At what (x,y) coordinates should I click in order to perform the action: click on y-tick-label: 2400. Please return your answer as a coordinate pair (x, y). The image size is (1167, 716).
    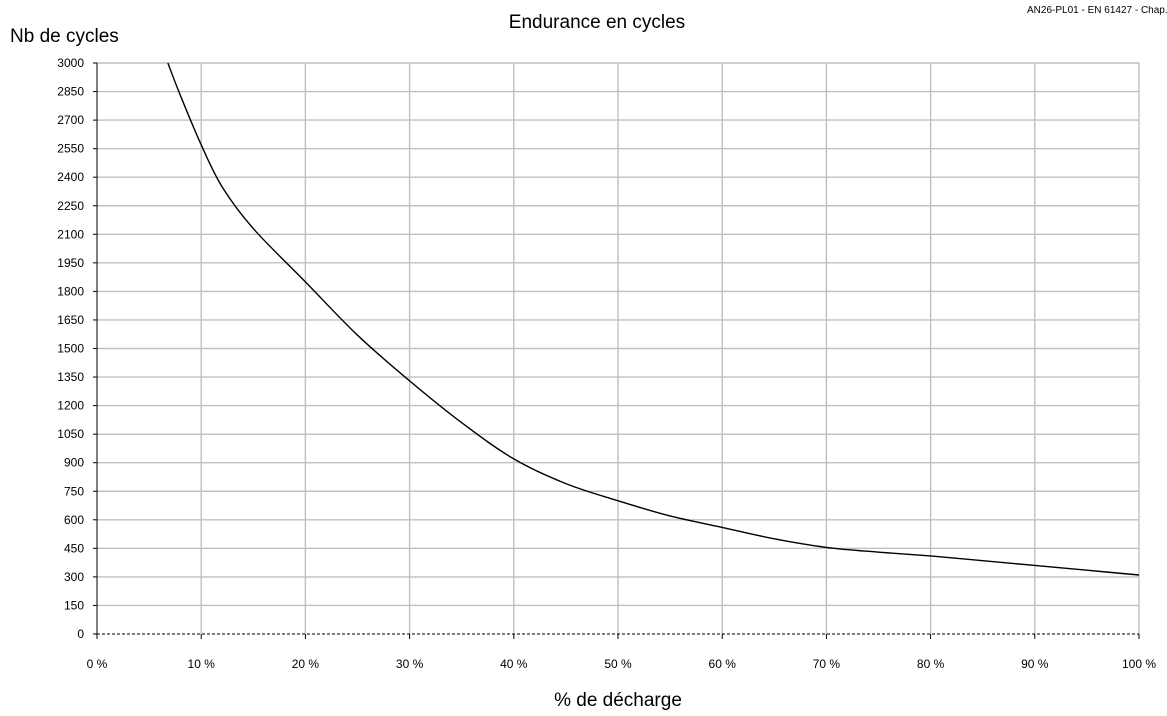
    Looking at the image, I should click on (70, 177).